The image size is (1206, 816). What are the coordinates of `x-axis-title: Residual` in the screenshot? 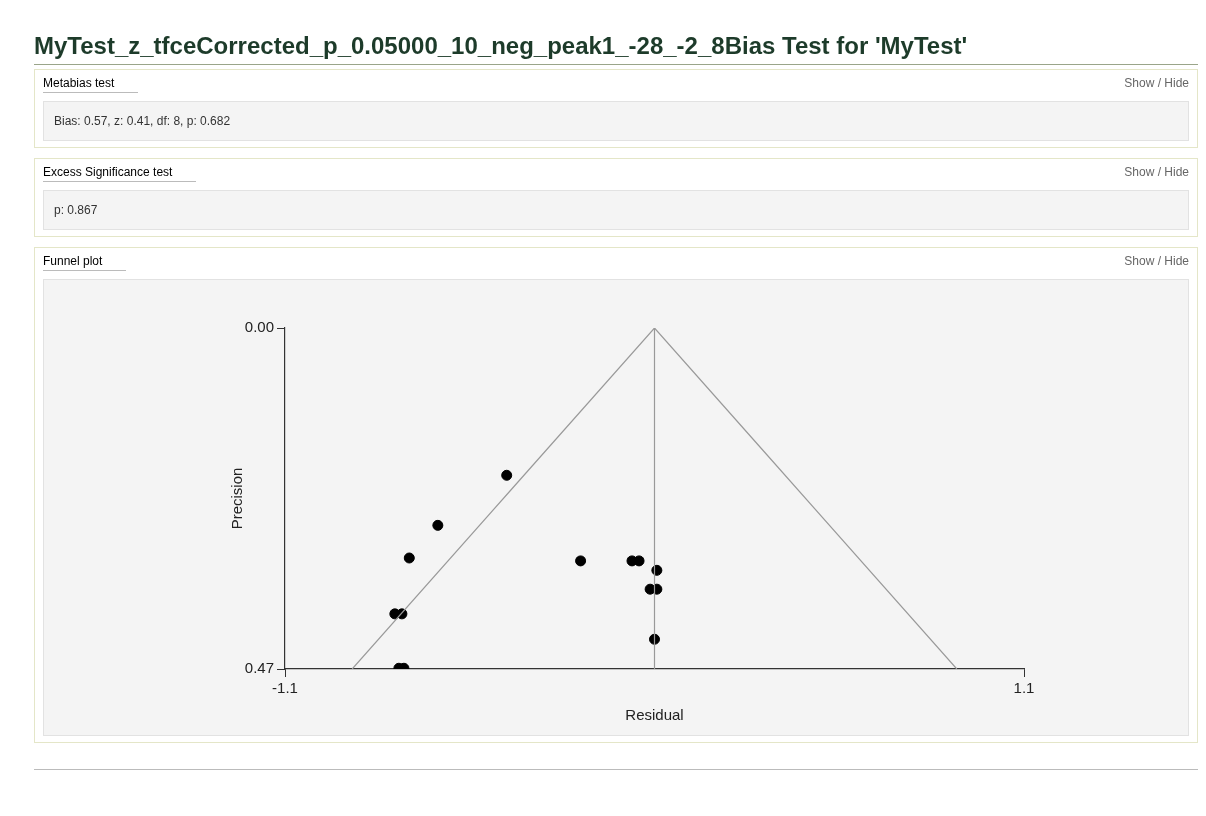 It's located at (654, 715).